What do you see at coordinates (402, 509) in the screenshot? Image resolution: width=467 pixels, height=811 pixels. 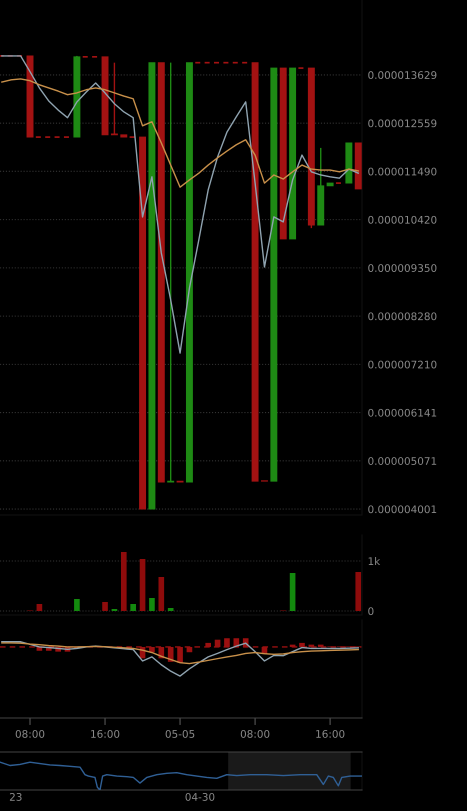 I see `y-tick-label: 0.000004001` at bounding box center [402, 509].